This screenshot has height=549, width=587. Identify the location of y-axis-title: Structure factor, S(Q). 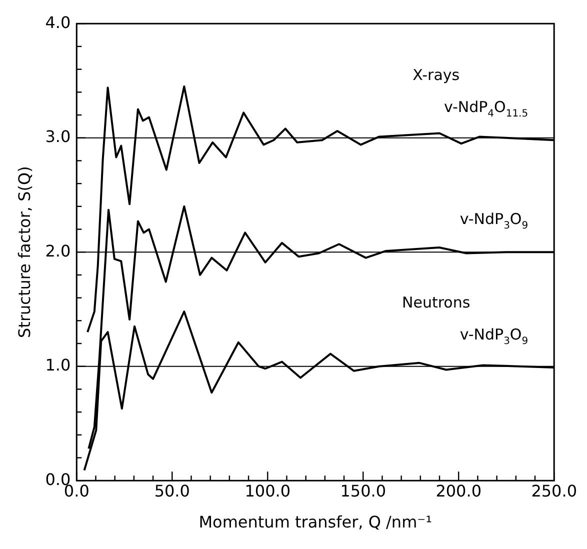
(24, 252).